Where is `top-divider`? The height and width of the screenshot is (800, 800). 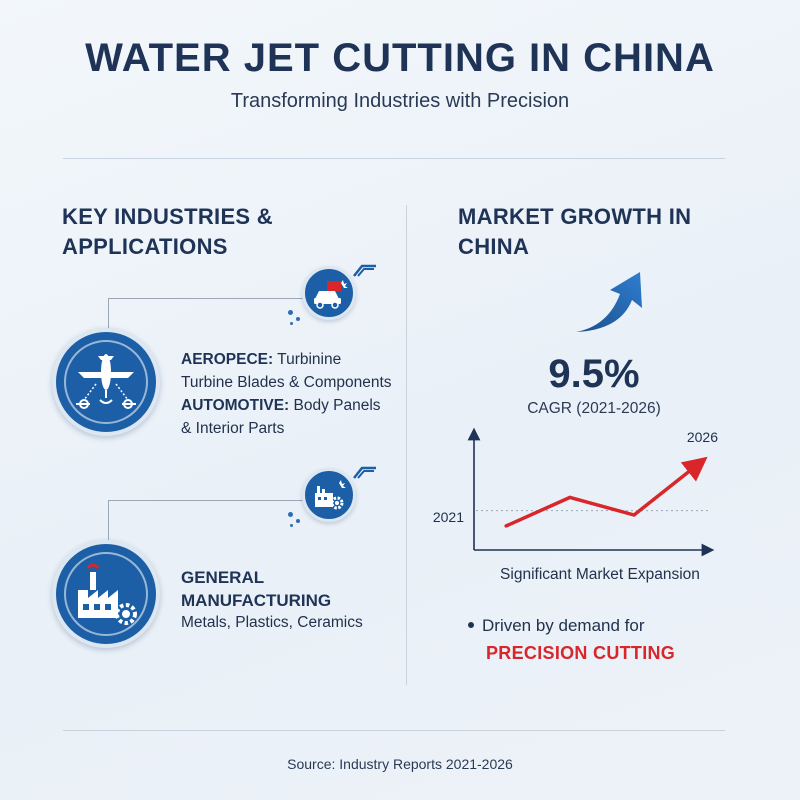 top-divider is located at coordinates (394, 158).